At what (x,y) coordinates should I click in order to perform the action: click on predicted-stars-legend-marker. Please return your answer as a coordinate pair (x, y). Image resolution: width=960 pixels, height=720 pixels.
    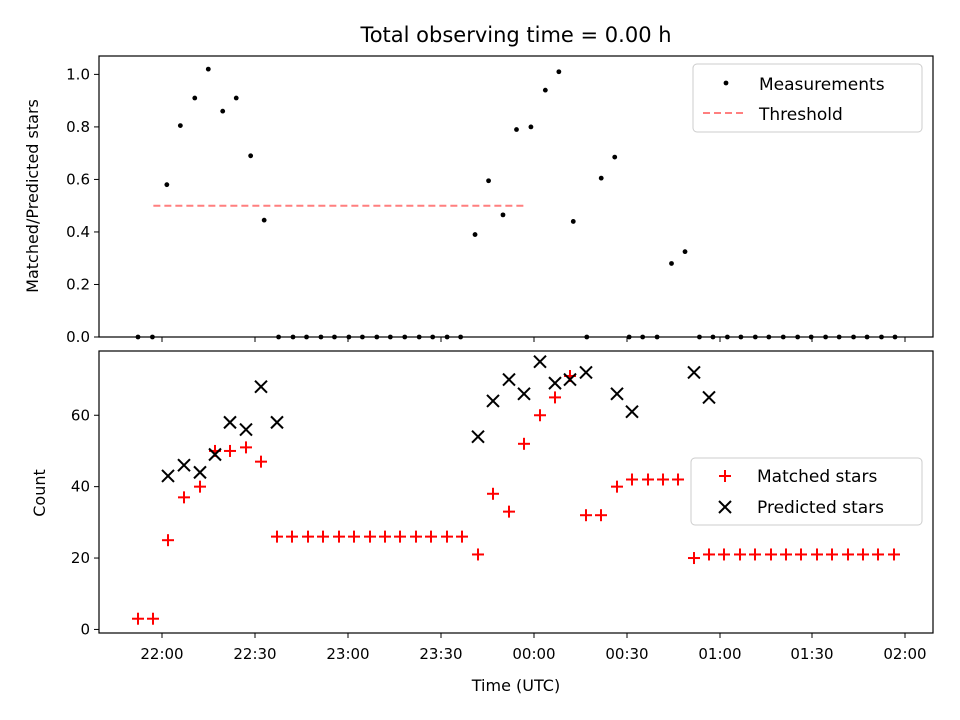
    Looking at the image, I should click on (725, 507).